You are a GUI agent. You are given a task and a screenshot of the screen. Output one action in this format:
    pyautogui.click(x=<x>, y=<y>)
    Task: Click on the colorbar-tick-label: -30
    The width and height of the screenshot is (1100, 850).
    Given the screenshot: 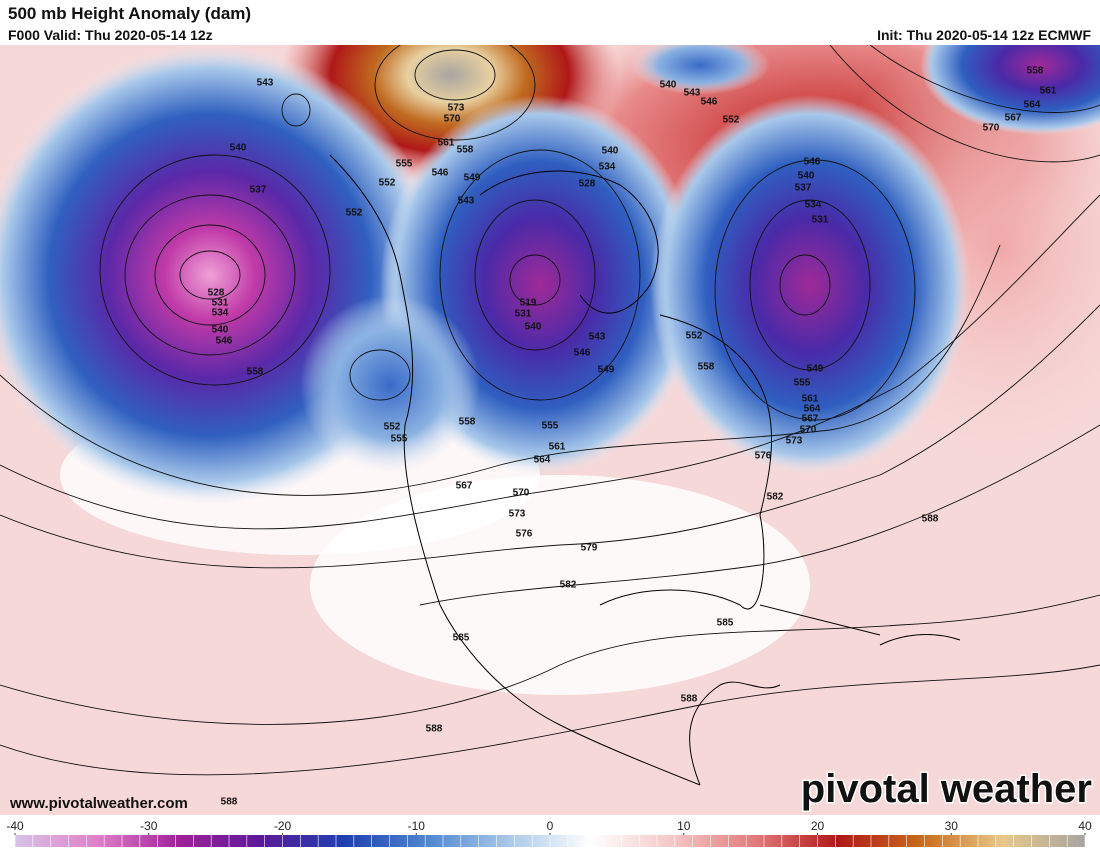 What is the action you would take?
    pyautogui.click(x=149, y=826)
    